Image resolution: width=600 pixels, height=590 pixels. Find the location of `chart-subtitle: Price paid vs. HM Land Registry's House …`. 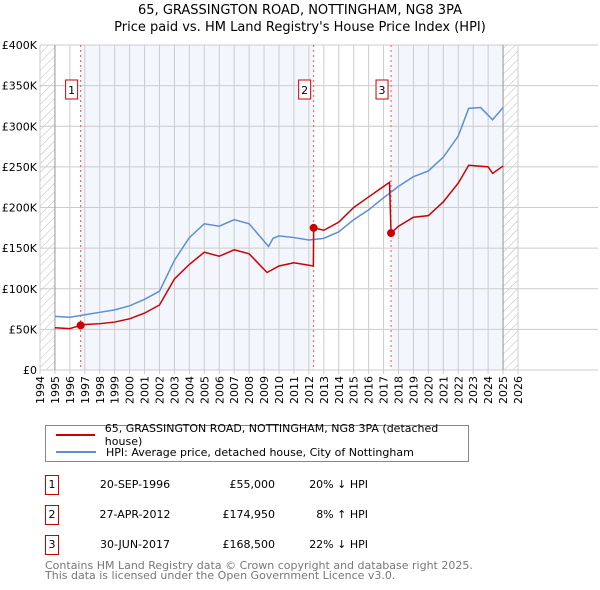

chart-subtitle: Price paid vs. HM Land Registry's House … is located at coordinates (300, 27).